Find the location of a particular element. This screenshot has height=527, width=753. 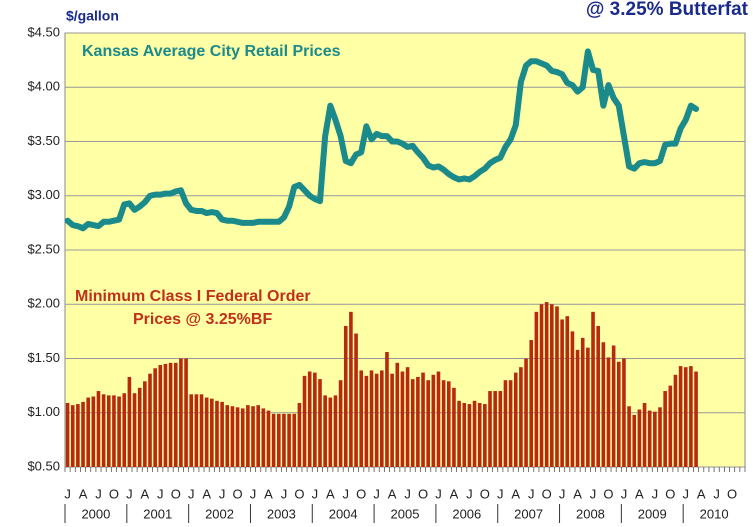

year-label: 2000 is located at coordinates (95, 513).